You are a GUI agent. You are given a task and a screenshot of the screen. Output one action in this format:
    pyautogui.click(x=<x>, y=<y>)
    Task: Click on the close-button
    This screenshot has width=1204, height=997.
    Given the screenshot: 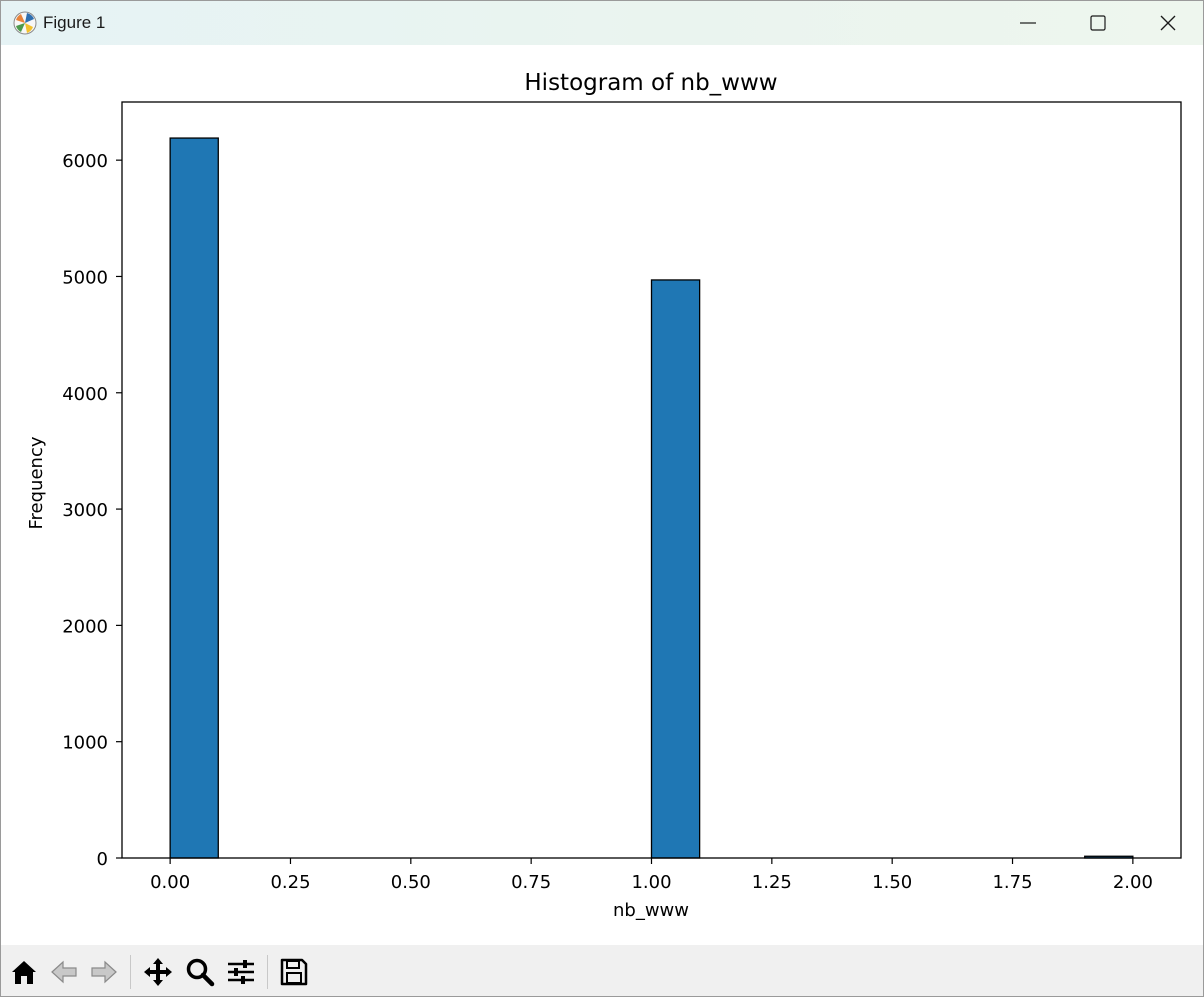 What is the action you would take?
    pyautogui.click(x=1168, y=23)
    